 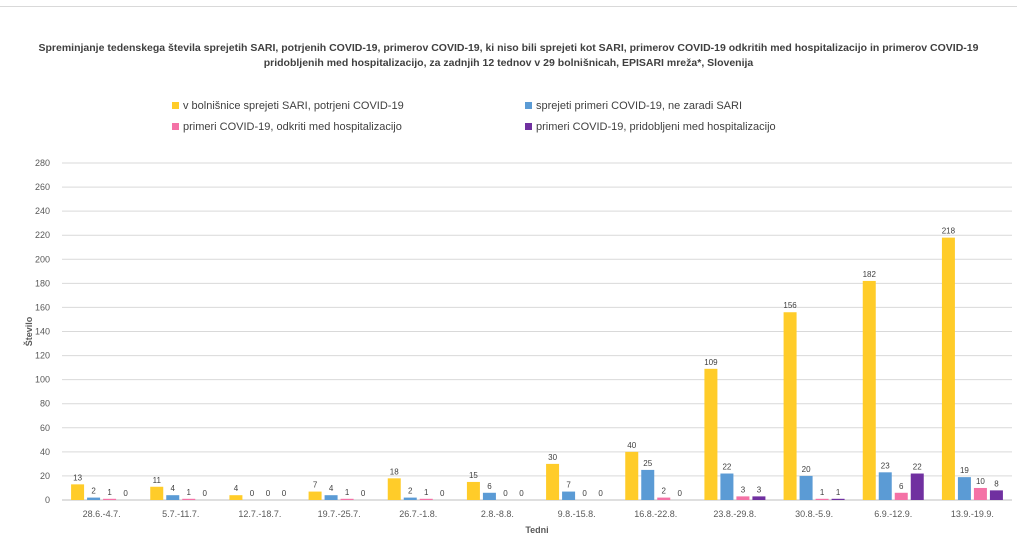 What do you see at coordinates (42, 187) in the screenshot?
I see `y-tick-label: 260` at bounding box center [42, 187].